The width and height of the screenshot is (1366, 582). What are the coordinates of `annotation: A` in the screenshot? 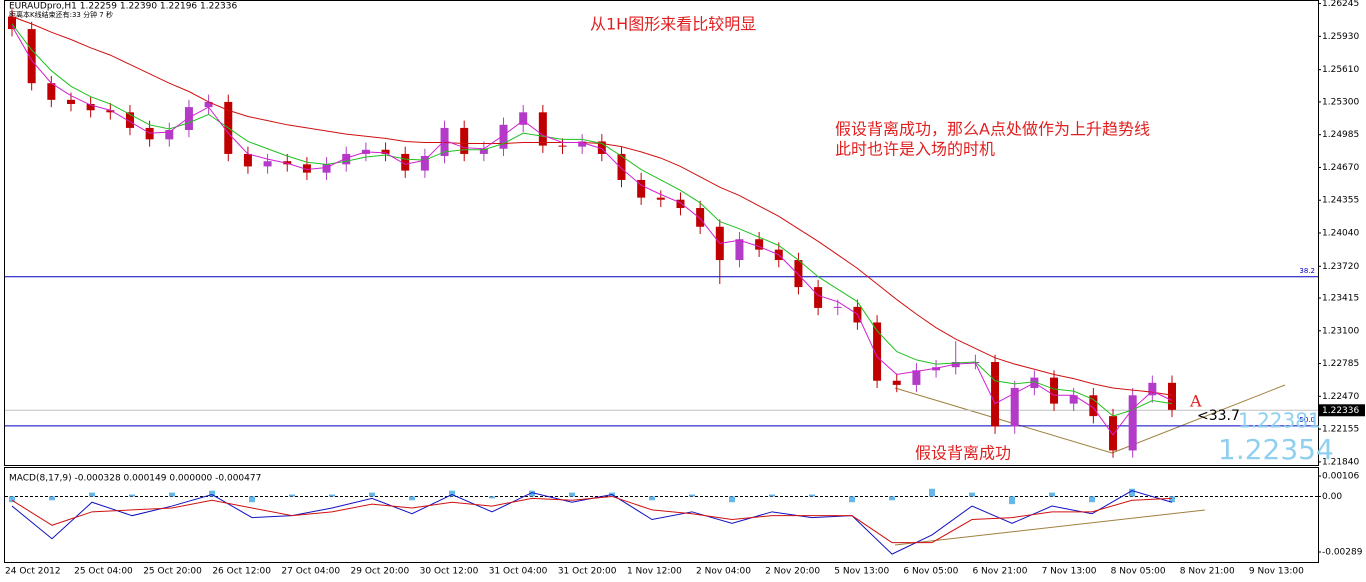 It's located at (1195, 401).